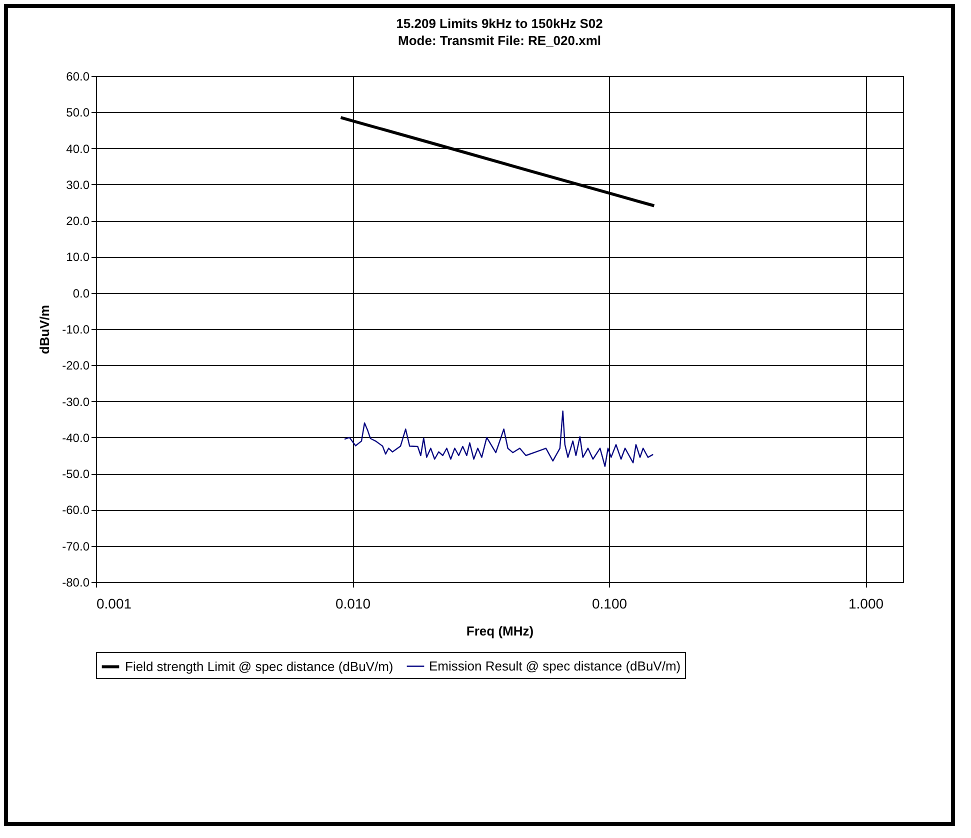 The image size is (971, 838). Describe the element at coordinates (76, 510) in the screenshot. I see `y-tick-label: -60.0` at that location.